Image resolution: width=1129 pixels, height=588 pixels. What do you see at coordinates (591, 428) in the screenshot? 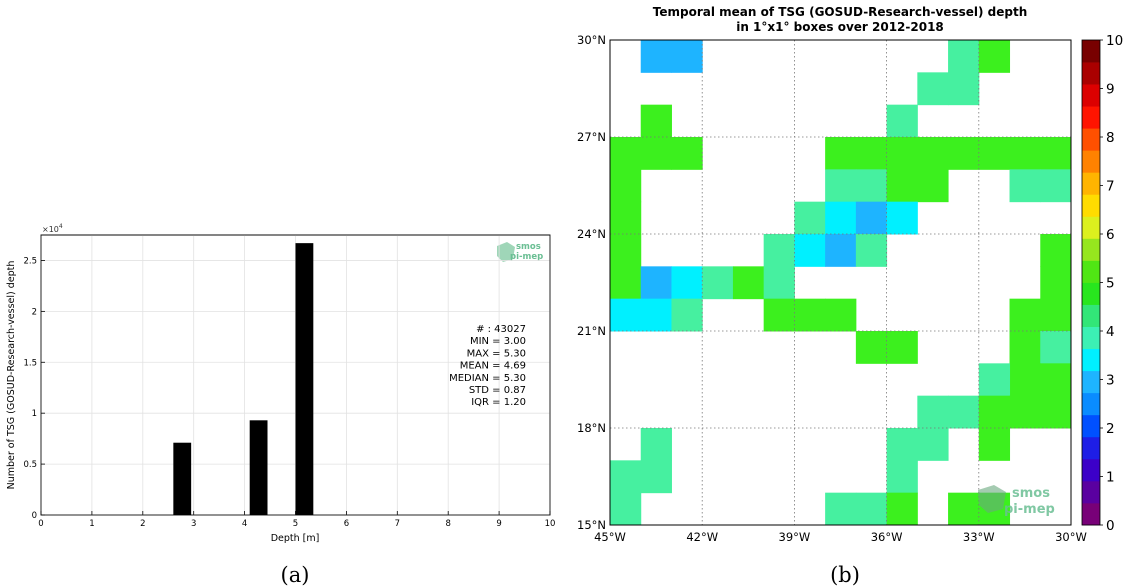
I see `lat-tick-label: 18°N` at bounding box center [591, 428].